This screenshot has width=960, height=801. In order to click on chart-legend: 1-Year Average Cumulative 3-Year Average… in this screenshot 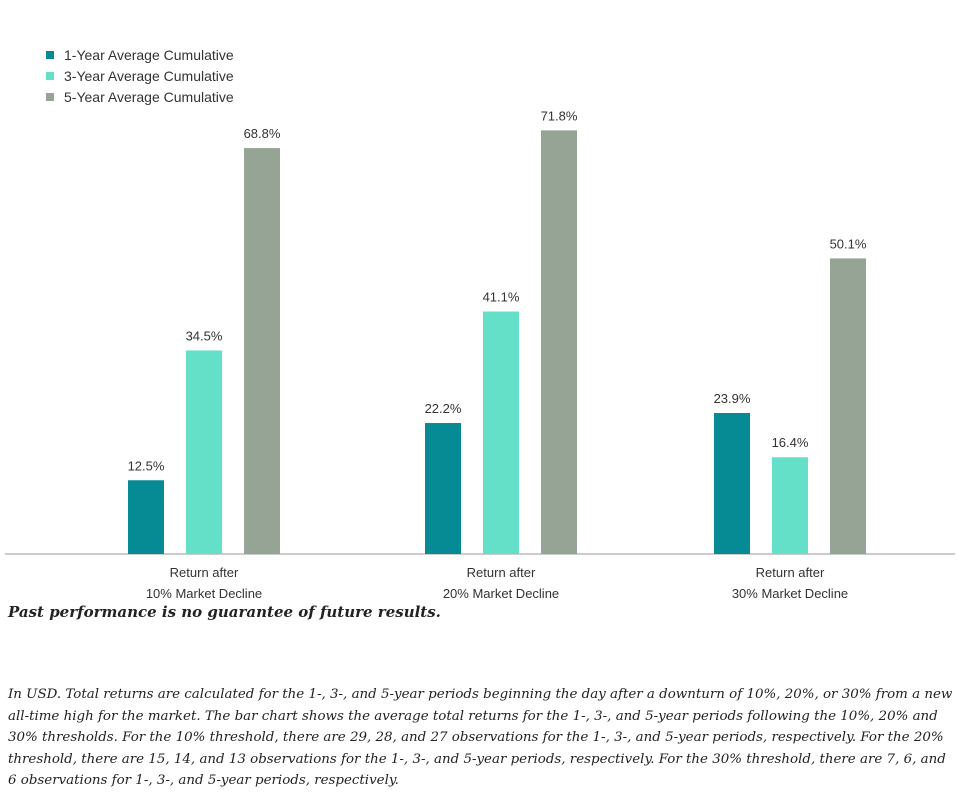, I will do `click(140, 75)`.